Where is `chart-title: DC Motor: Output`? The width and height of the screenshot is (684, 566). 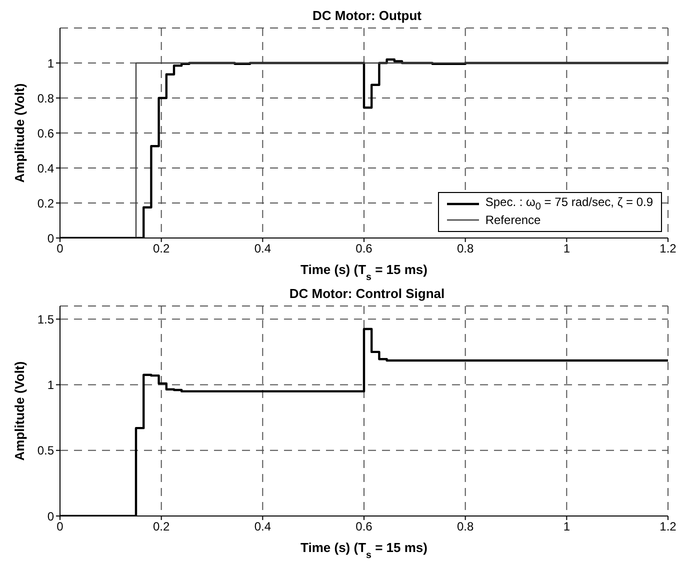 chart-title: DC Motor: Output is located at coordinates (367, 16).